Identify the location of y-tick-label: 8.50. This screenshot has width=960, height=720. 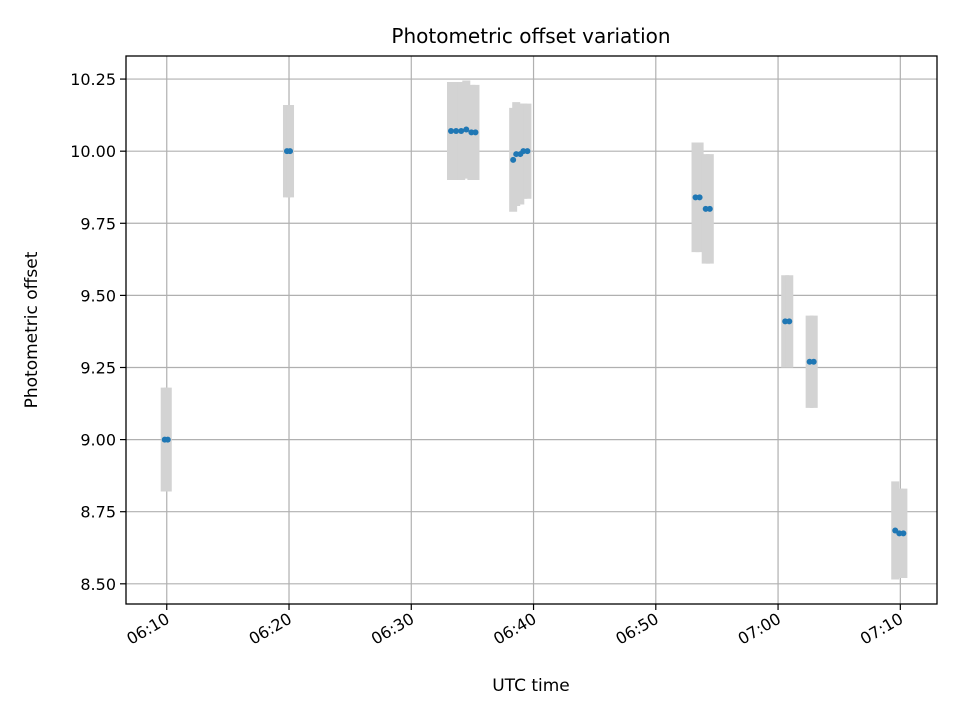
(98, 584).